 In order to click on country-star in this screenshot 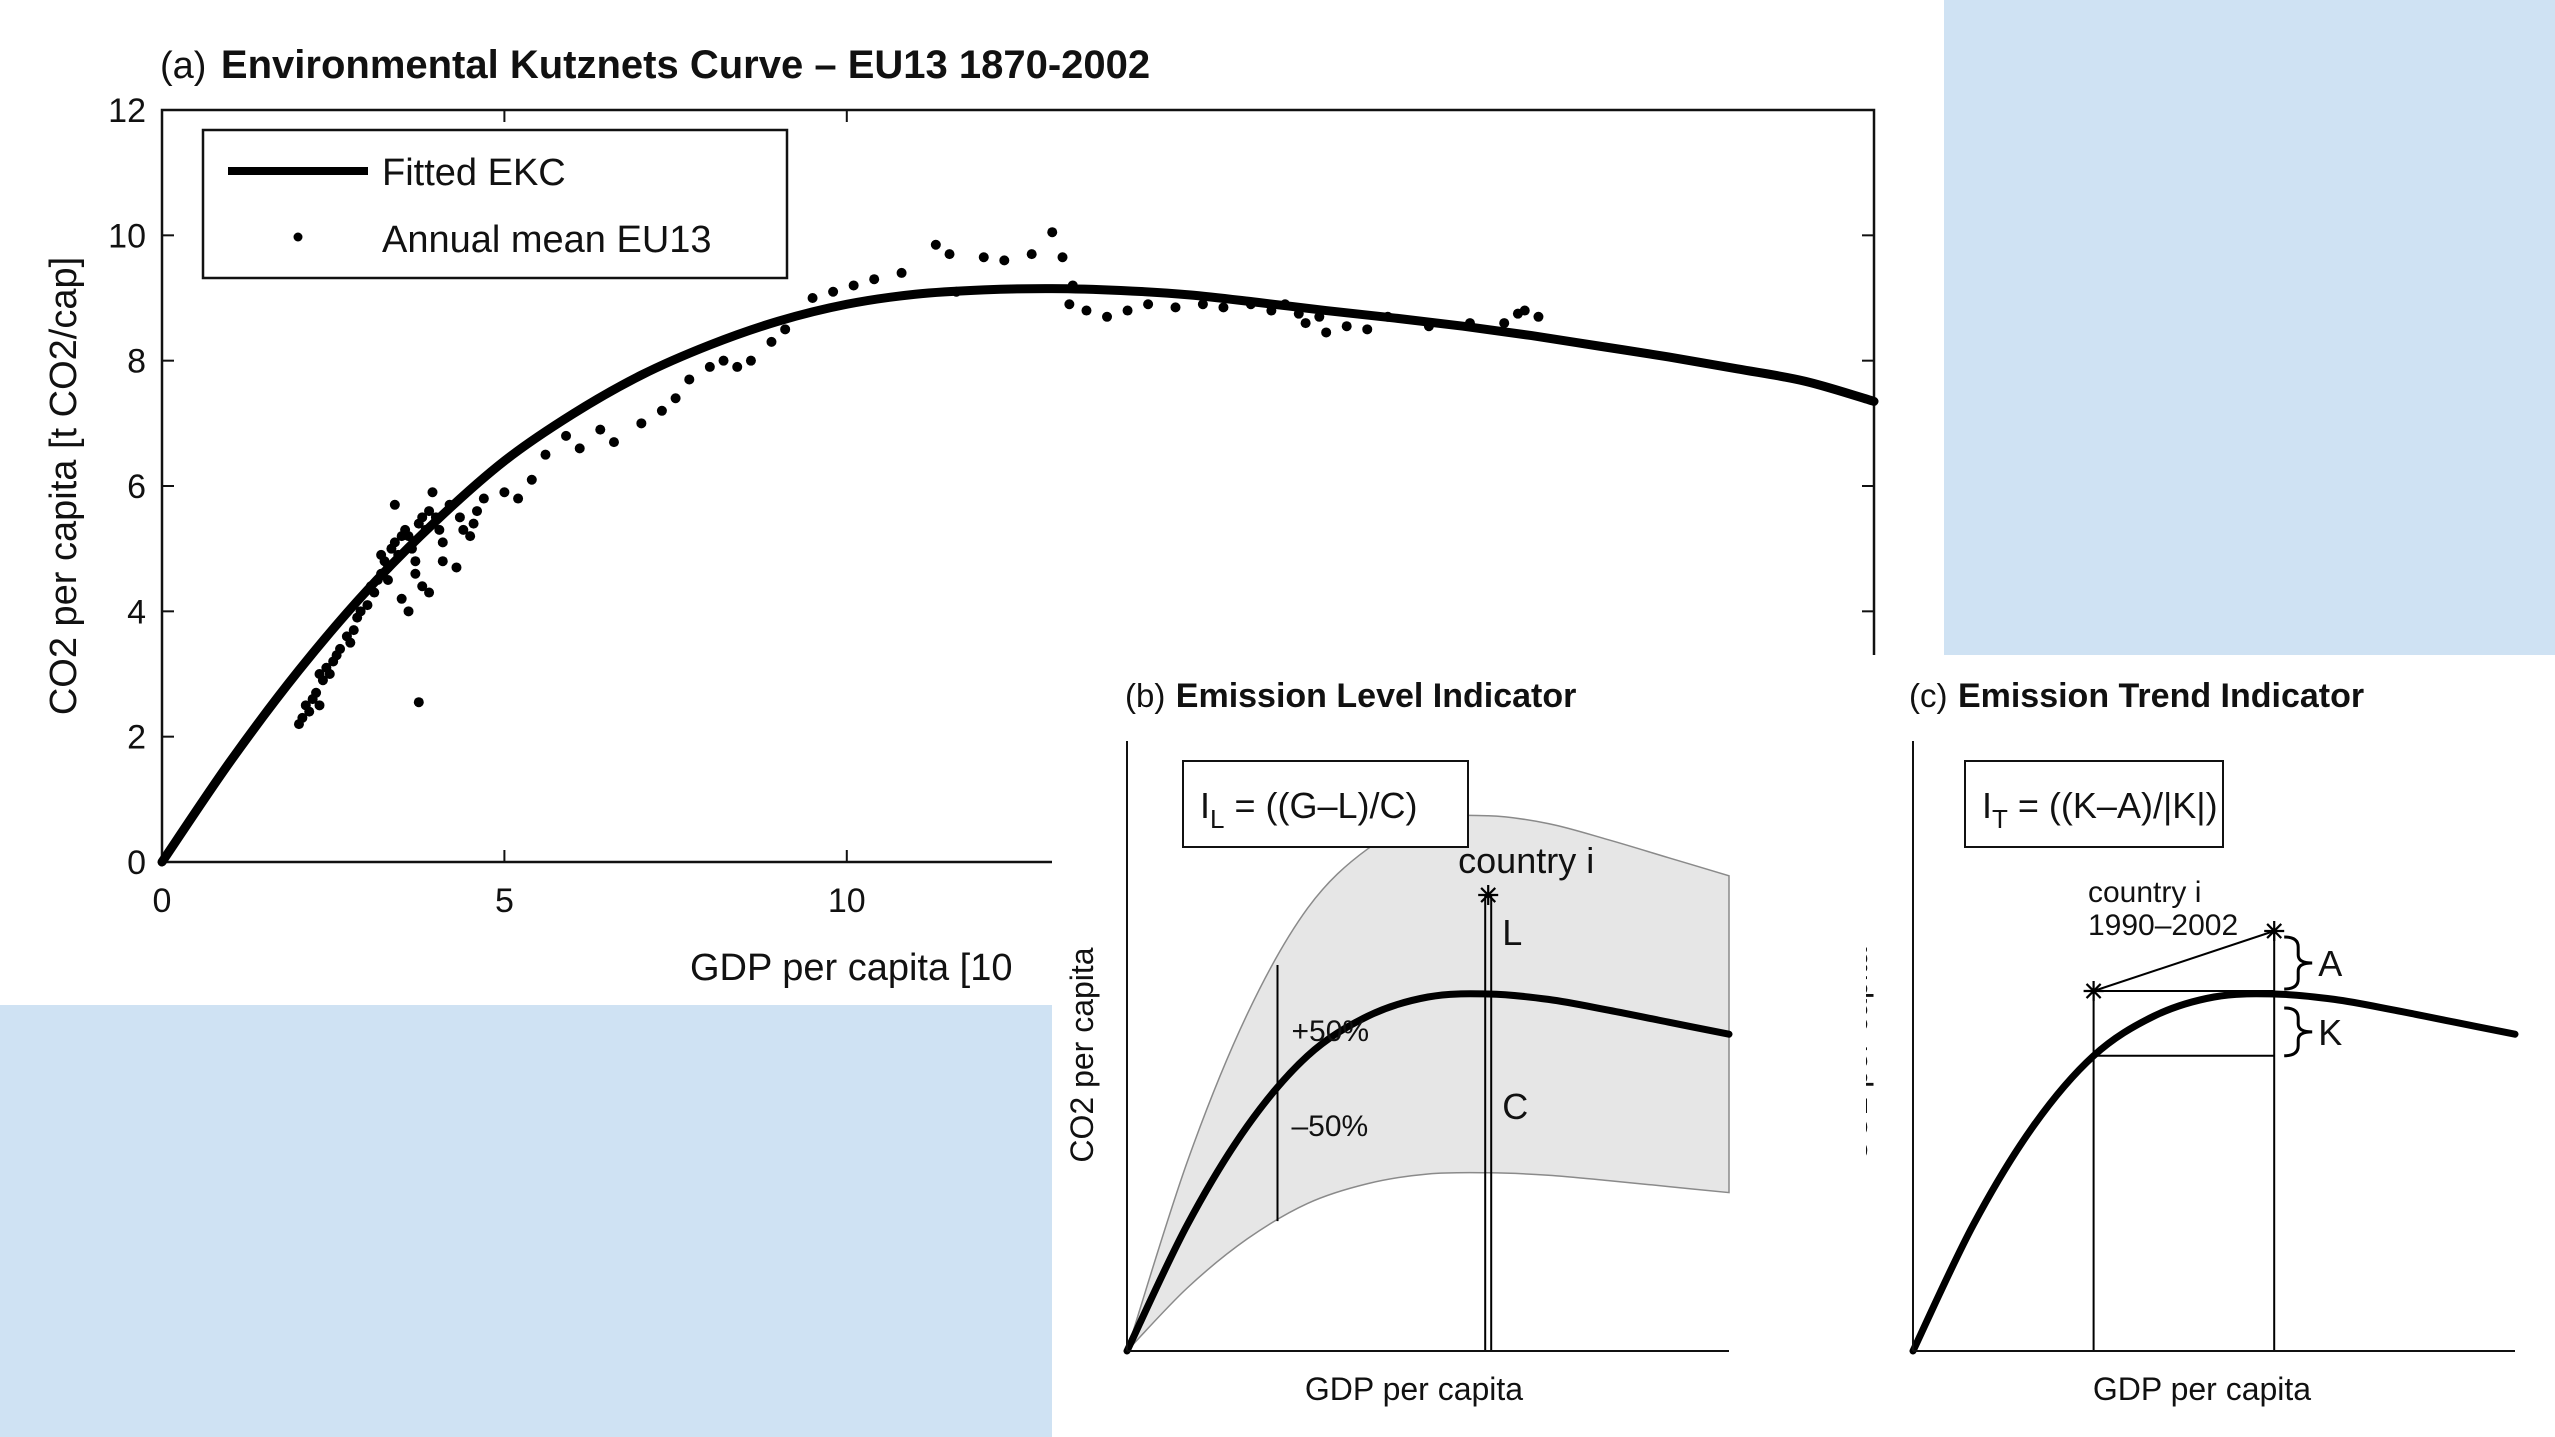, I will do `click(1488, 895)`.